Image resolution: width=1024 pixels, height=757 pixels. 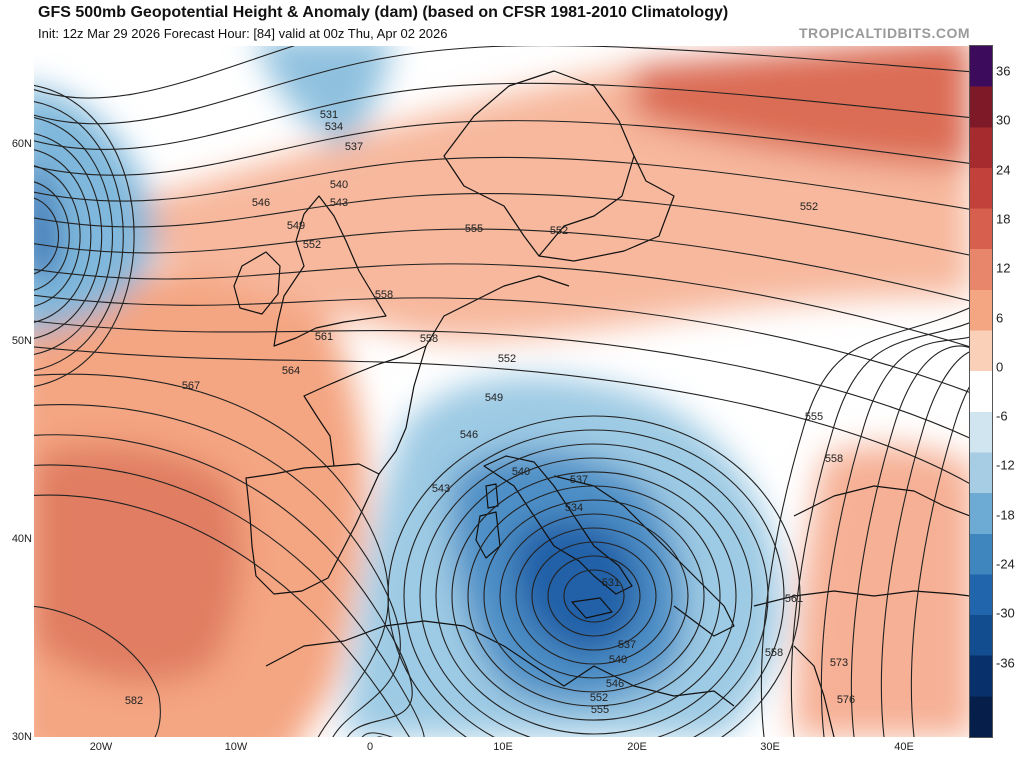 I want to click on longitude-label: 20W, so click(x=101, y=747).